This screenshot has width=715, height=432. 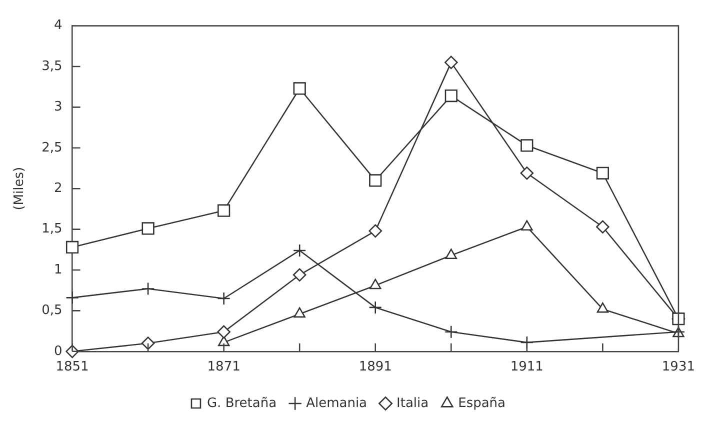 What do you see at coordinates (58, 107) in the screenshot?
I see `y-tick-label: 3` at bounding box center [58, 107].